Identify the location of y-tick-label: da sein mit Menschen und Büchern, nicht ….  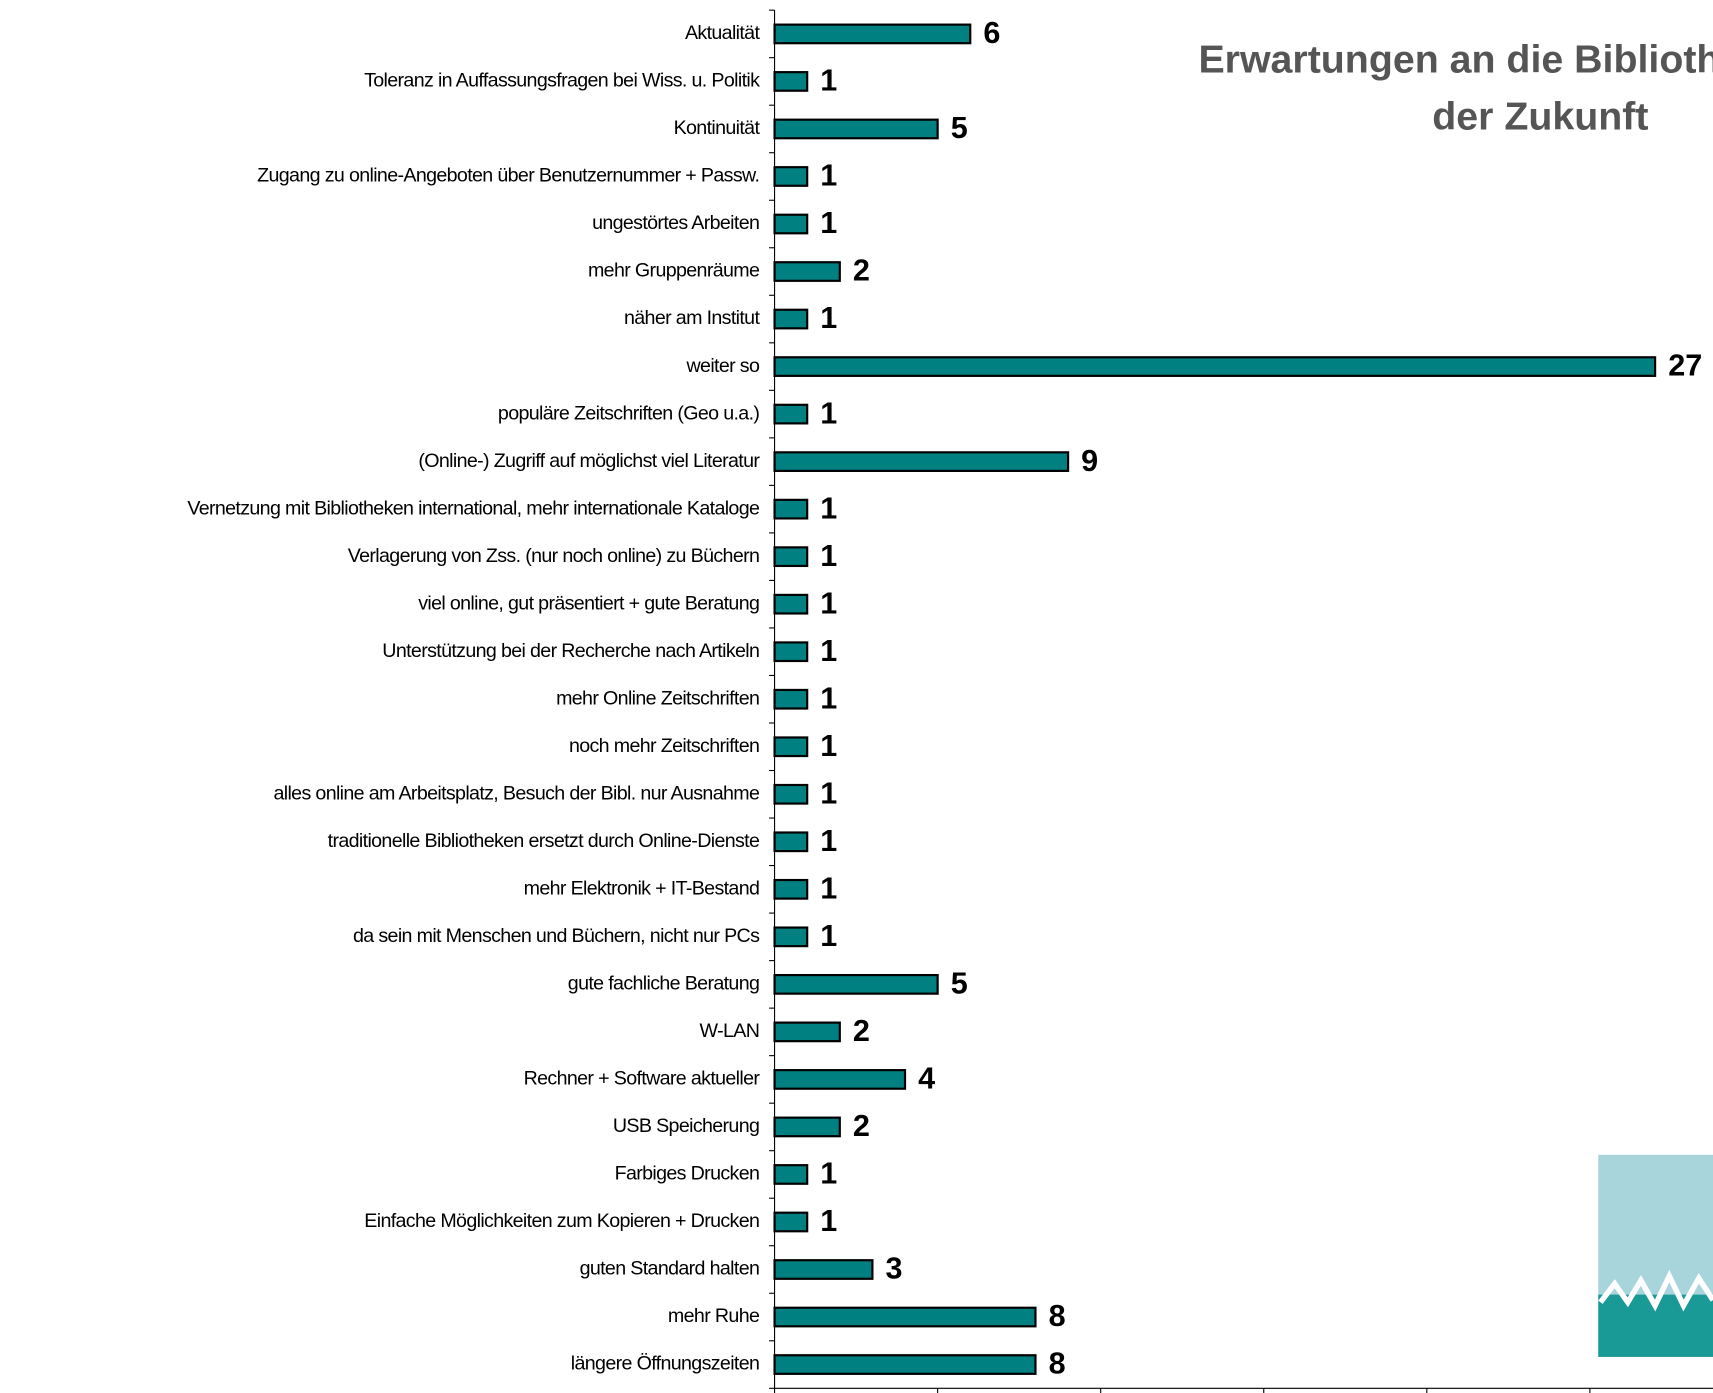
(556, 936).